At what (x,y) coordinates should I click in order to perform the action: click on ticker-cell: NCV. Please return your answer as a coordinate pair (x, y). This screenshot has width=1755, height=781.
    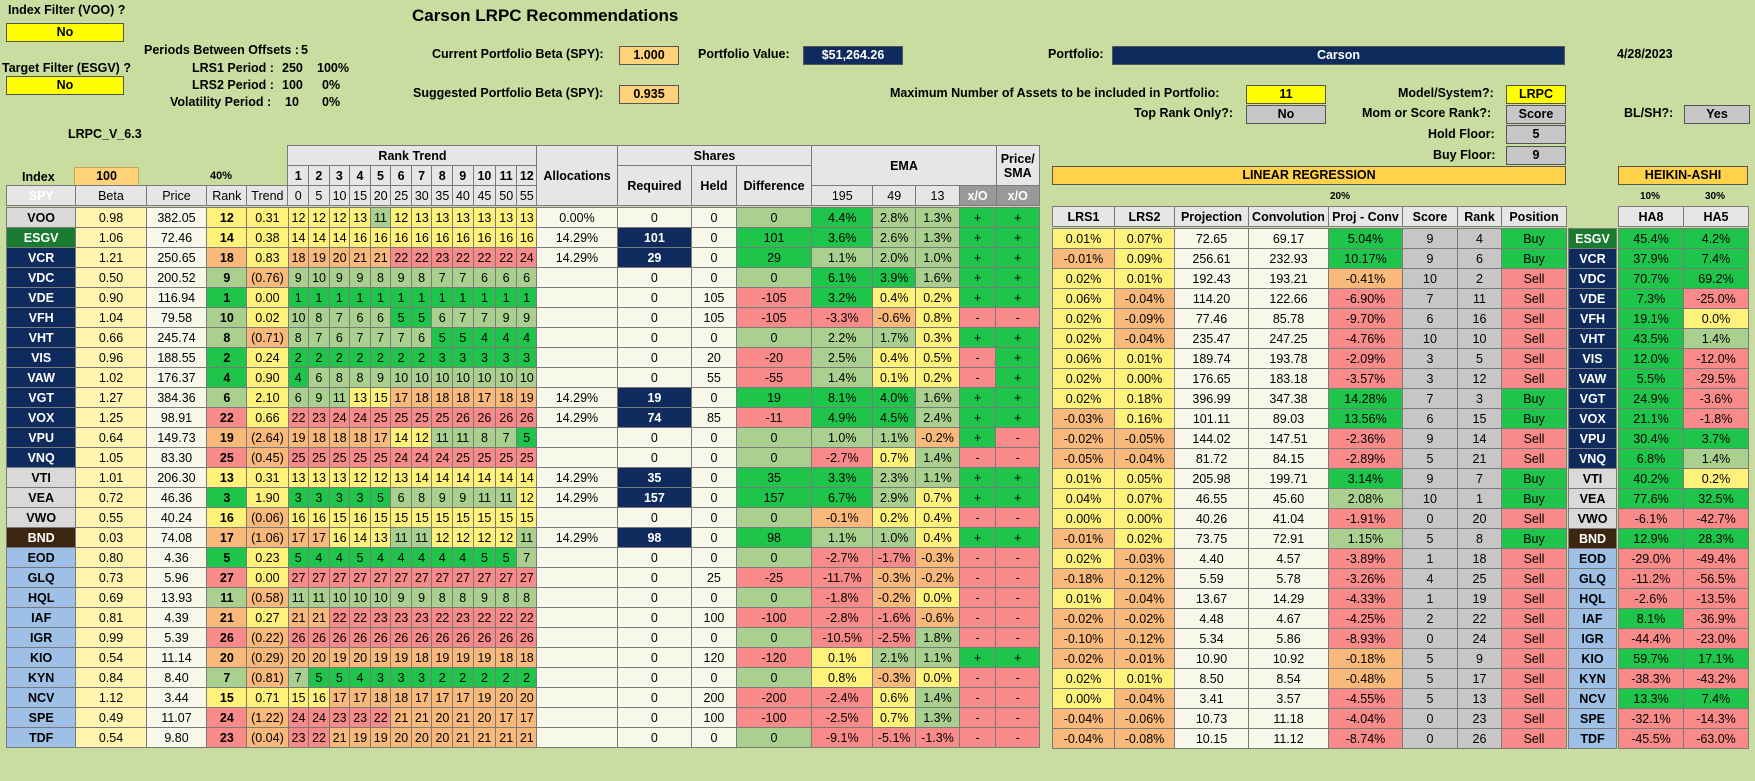
    Looking at the image, I should click on (41, 697).